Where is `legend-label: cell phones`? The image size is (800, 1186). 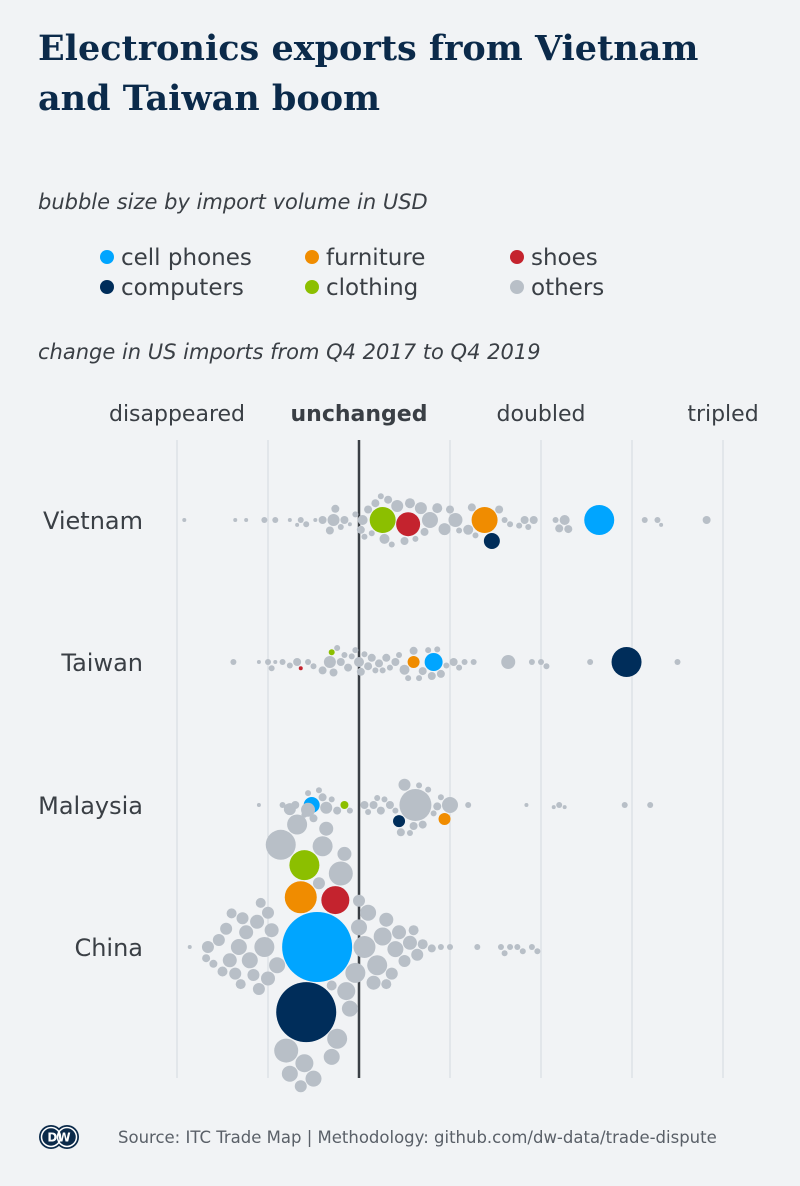 legend-label: cell phones is located at coordinates (186, 258).